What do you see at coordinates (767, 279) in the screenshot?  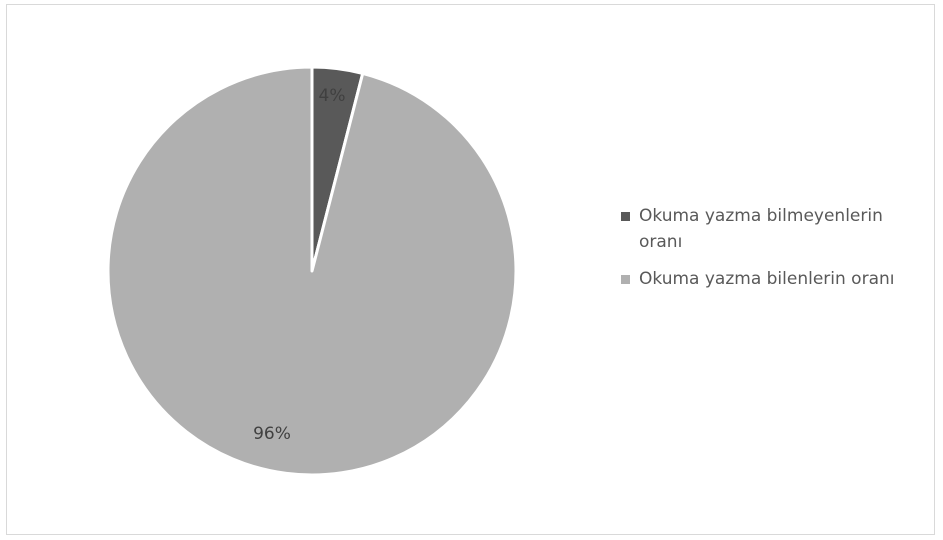 I see `legend-label-bilenler: Okuma yazma bilenlerin oranı` at bounding box center [767, 279].